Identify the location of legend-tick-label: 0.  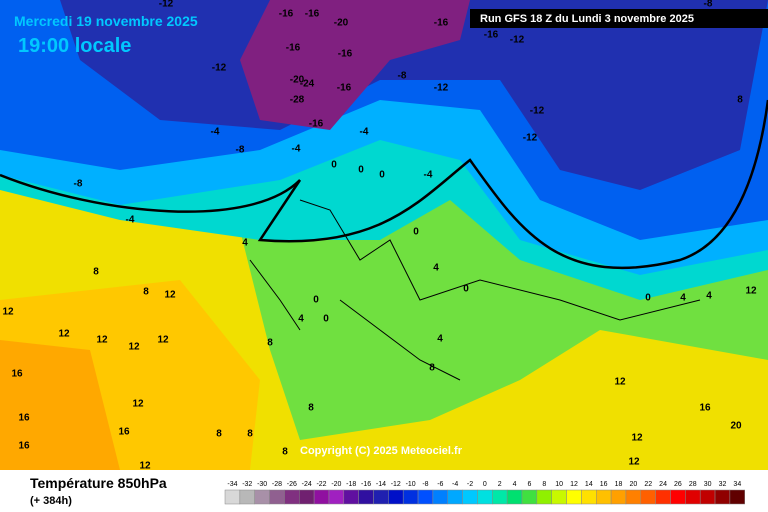
(485, 484).